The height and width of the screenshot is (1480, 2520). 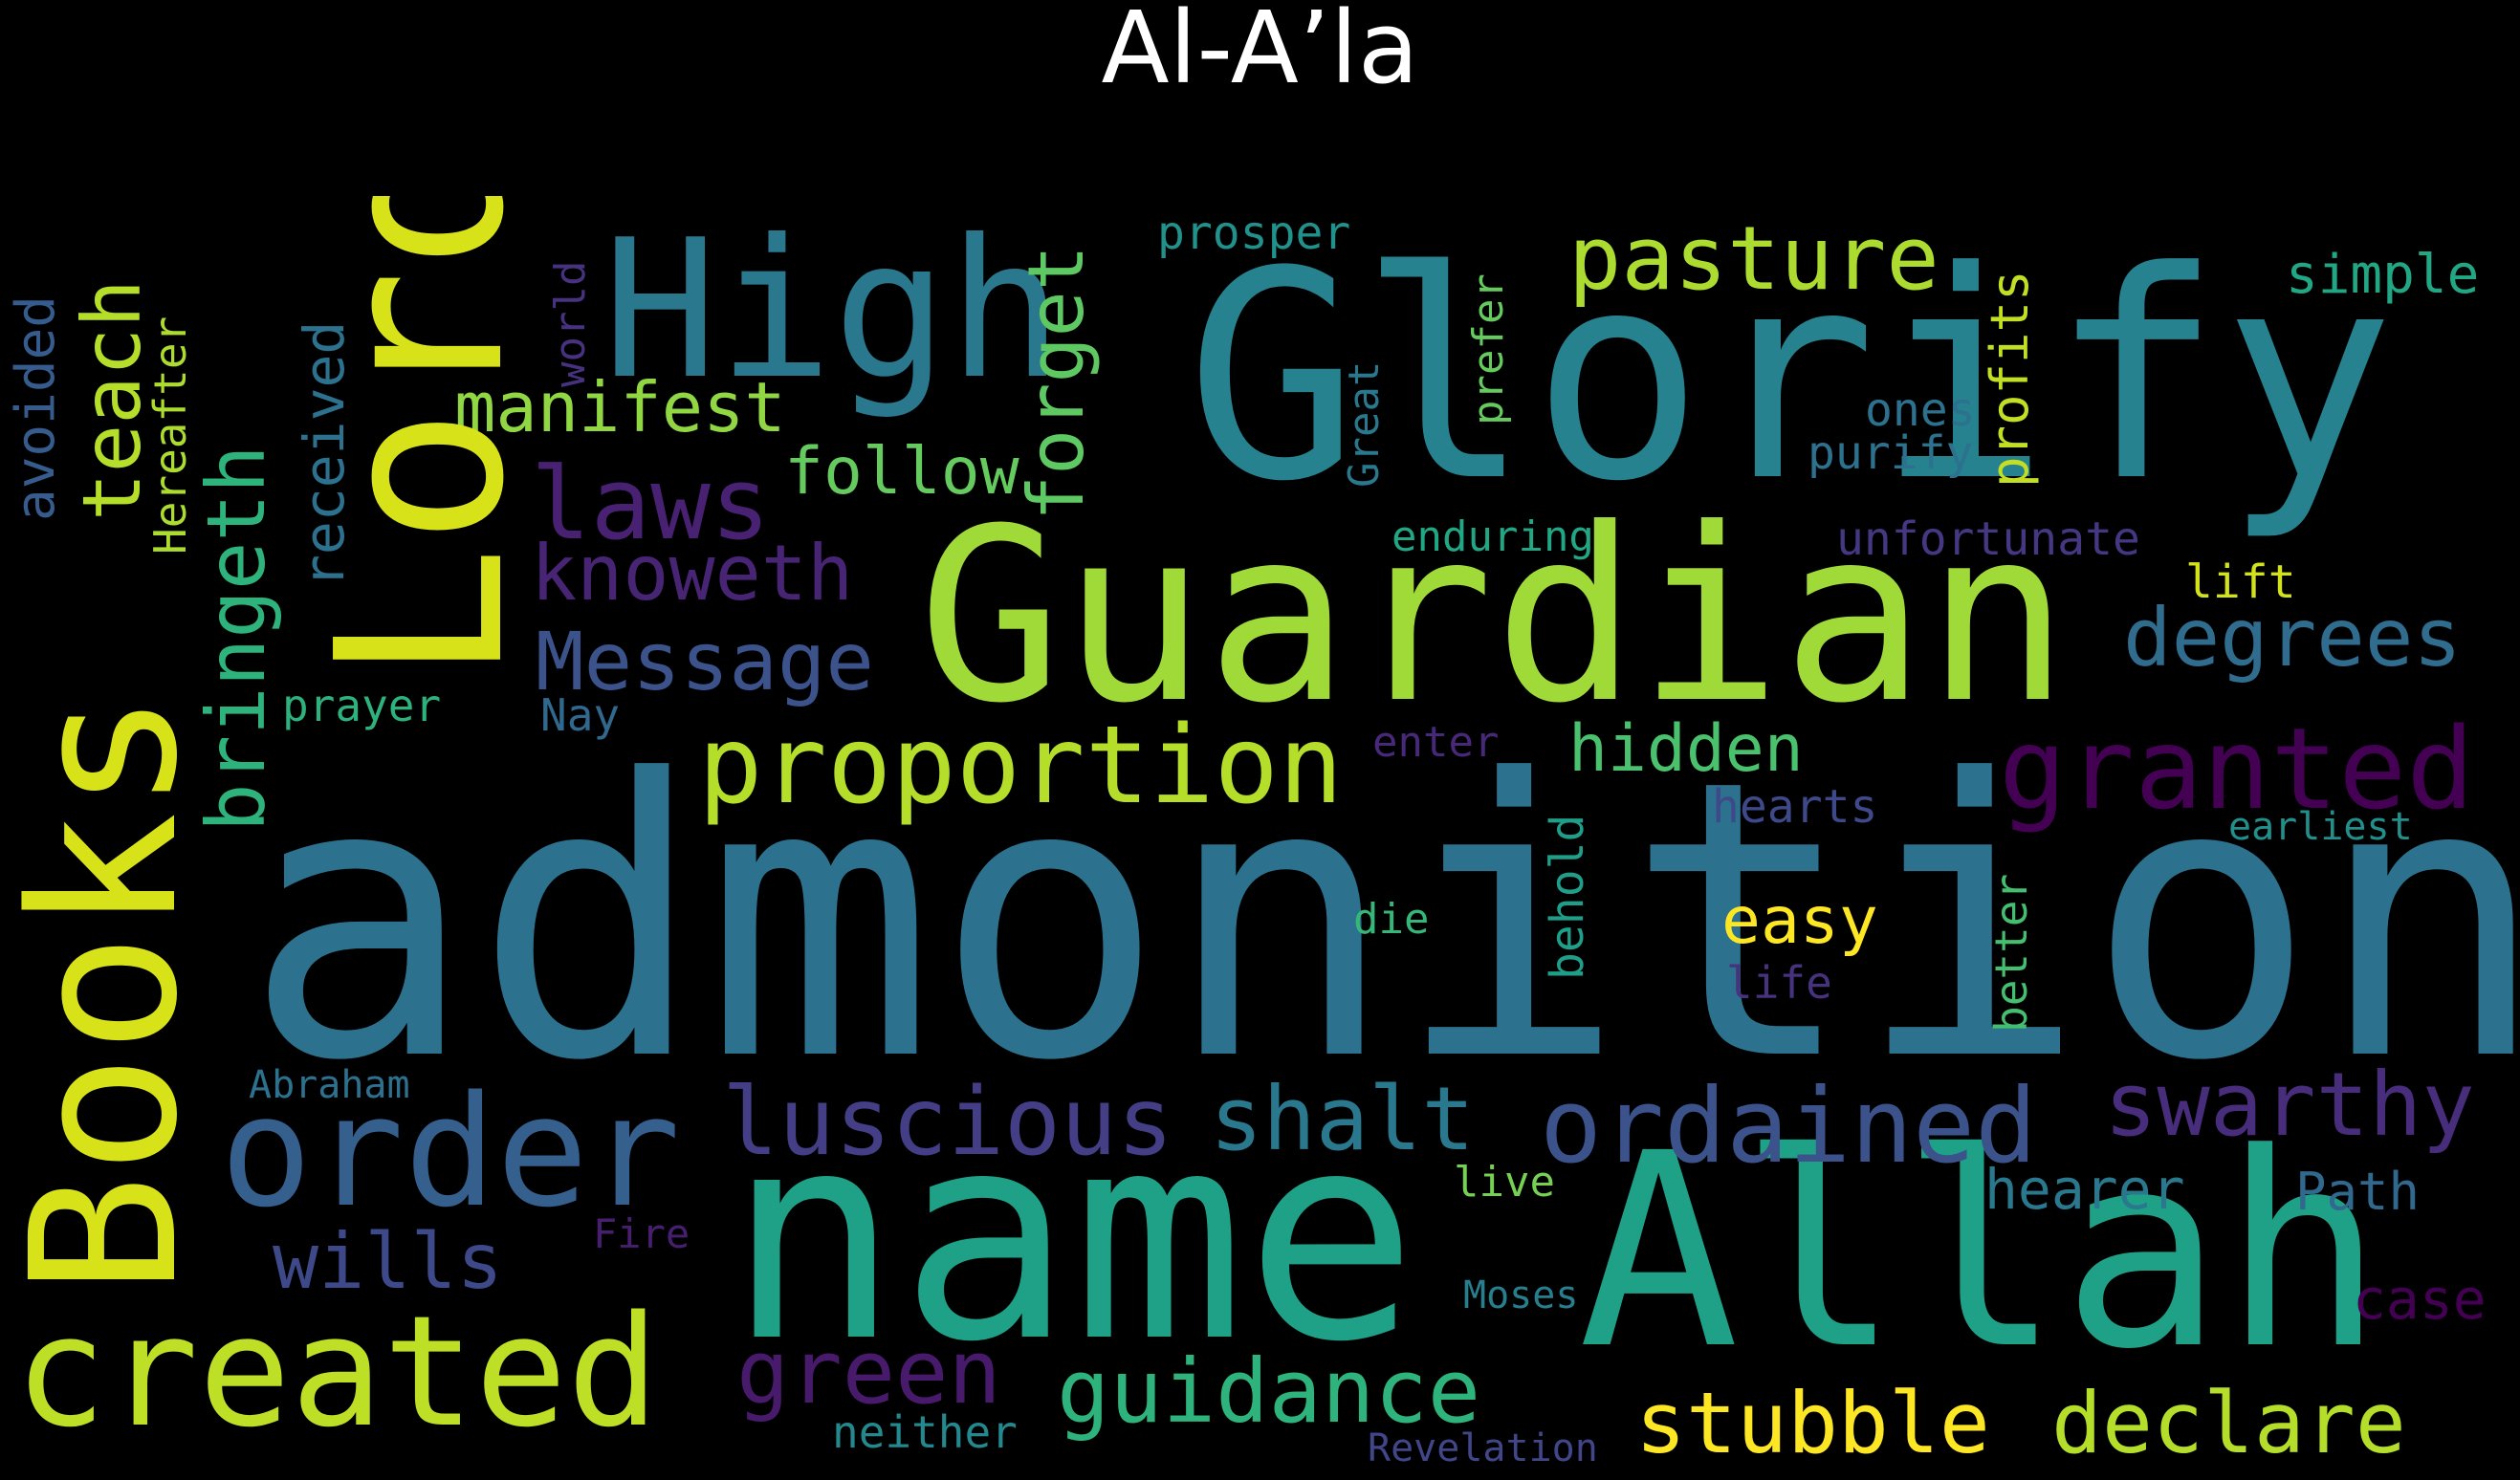 What do you see at coordinates (36, 407) in the screenshot?
I see `word-avoided: avoided` at bounding box center [36, 407].